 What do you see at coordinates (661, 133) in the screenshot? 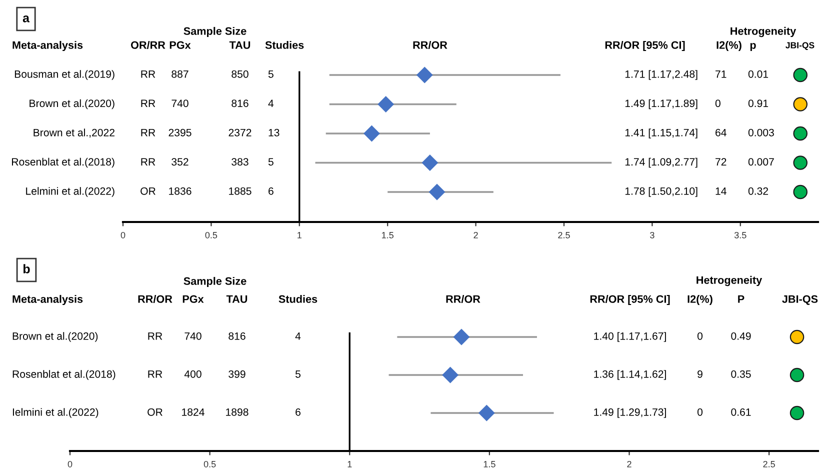
I see `annotation: 1.41 [1.15,1.74]` at bounding box center [661, 133].